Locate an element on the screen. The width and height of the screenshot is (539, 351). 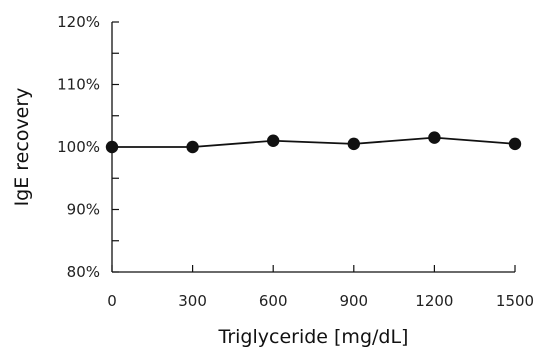
y-ticks: 80% 90% 100% 110% 120% is located at coordinates (88, 147).